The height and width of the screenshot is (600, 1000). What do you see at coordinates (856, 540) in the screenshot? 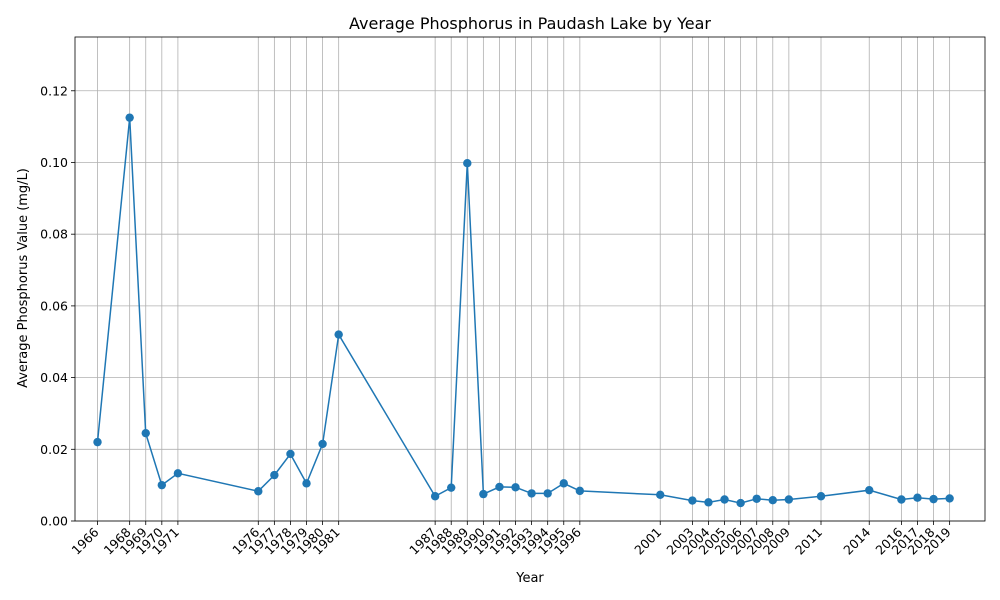
I see `x-tick-label: 2014` at bounding box center [856, 540].